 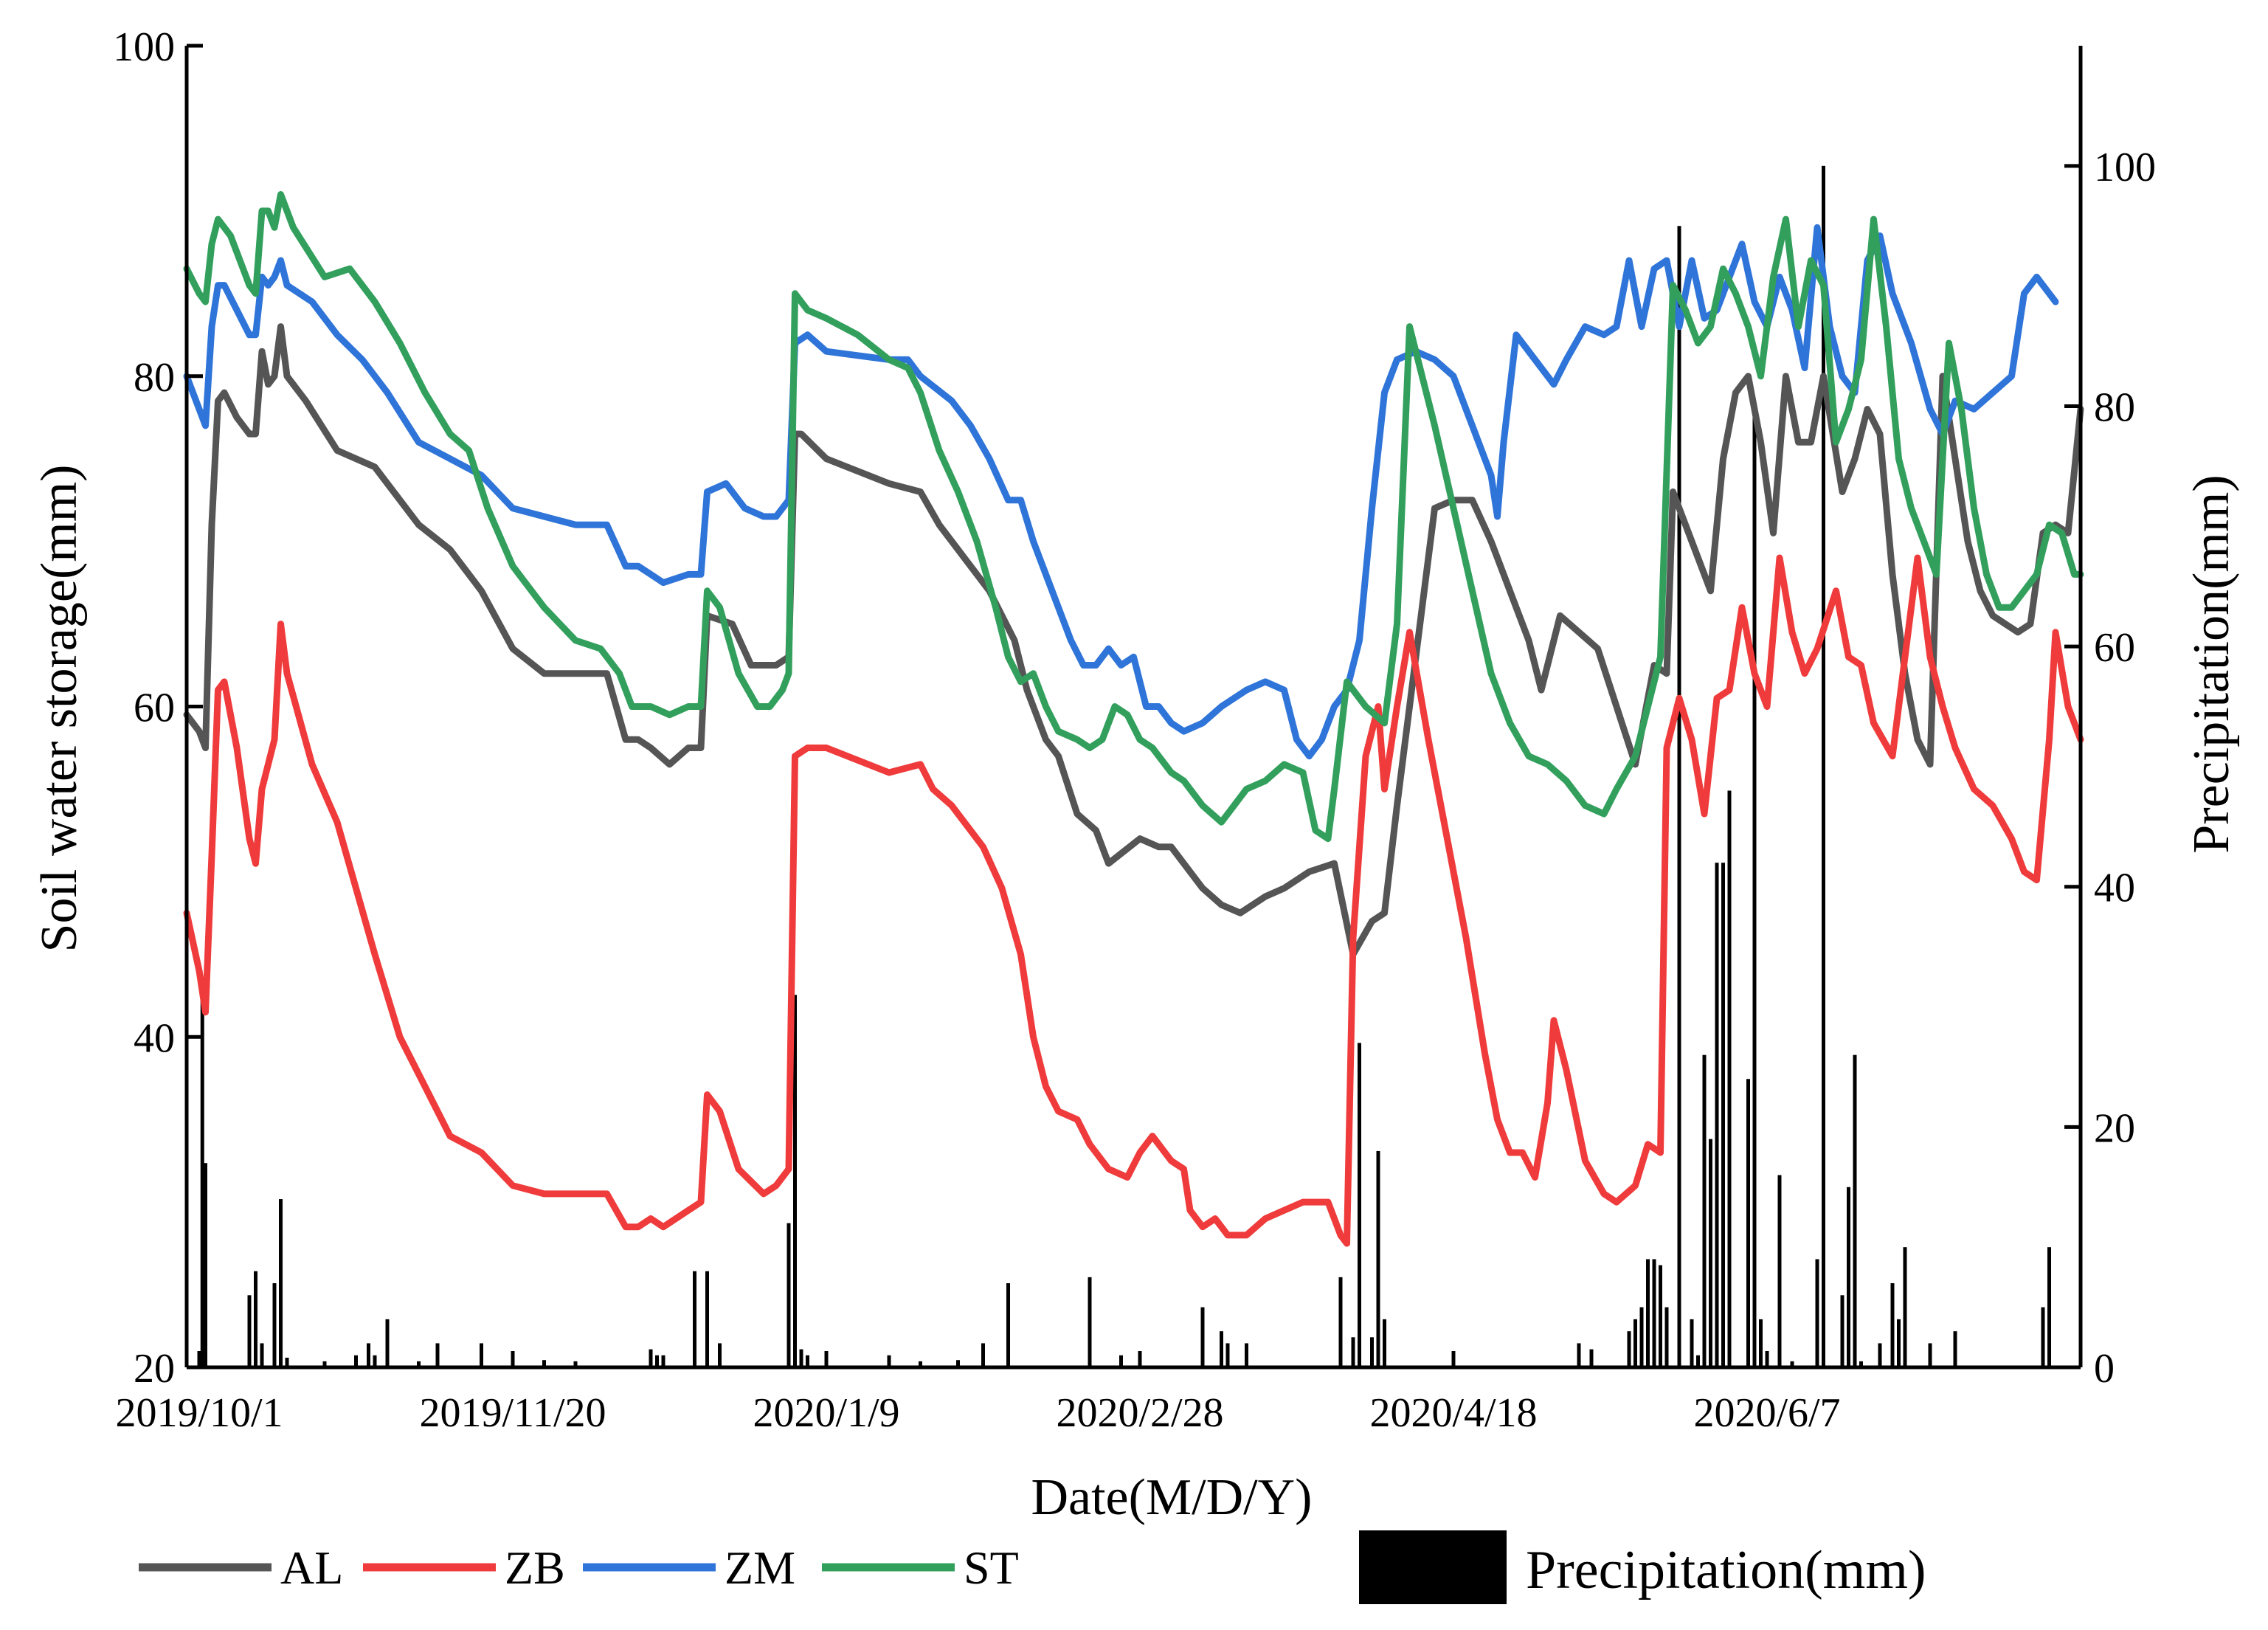 What do you see at coordinates (2114, 407) in the screenshot?
I see `y-right-tick-label-80: 80` at bounding box center [2114, 407].